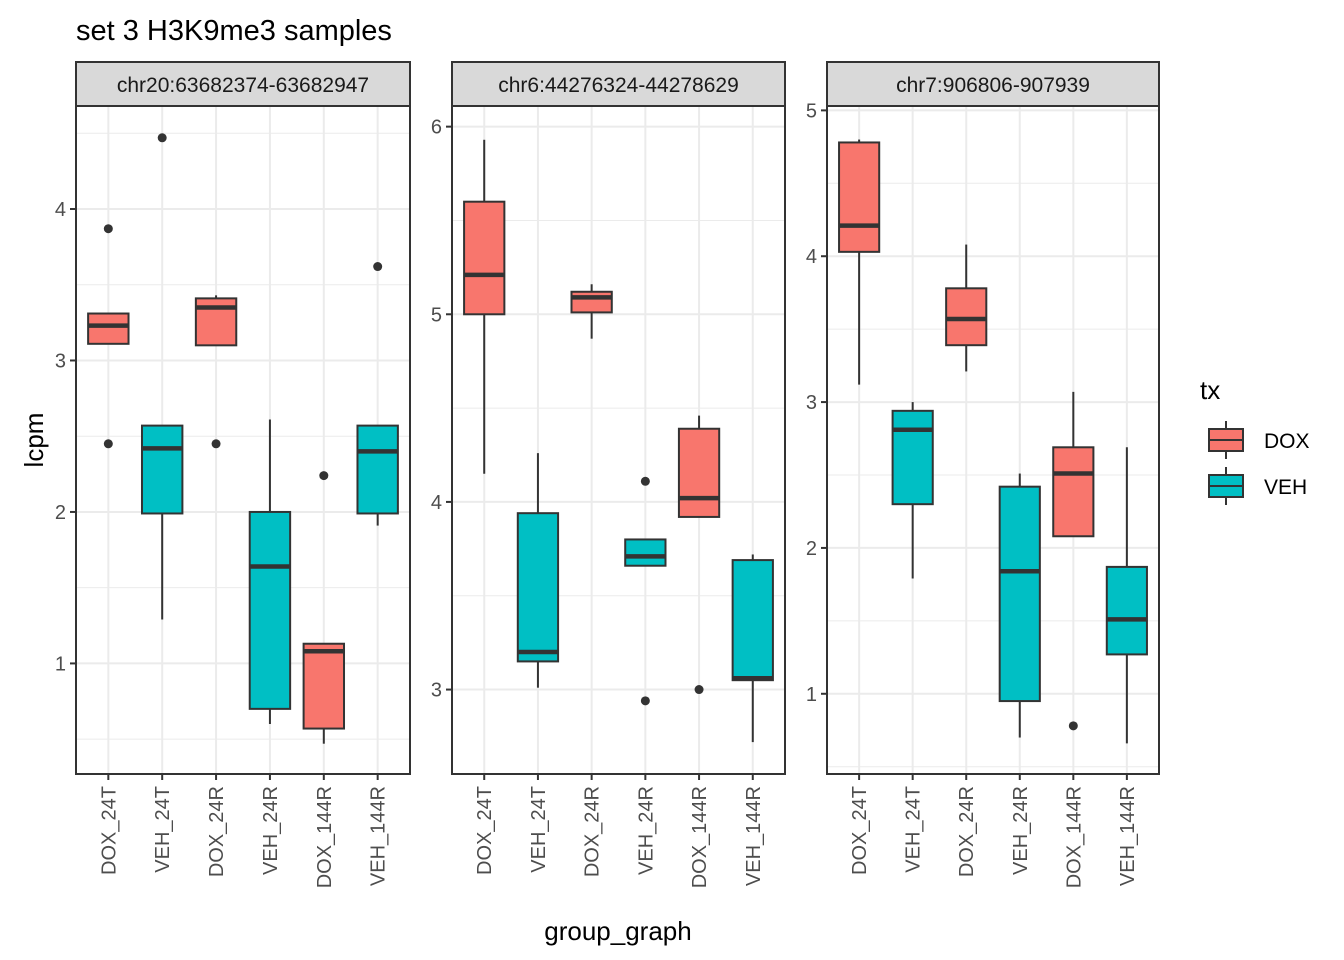 The image size is (1344, 960). I want to click on facet-strip-label: chr6:44276324-44278629, so click(618, 85).